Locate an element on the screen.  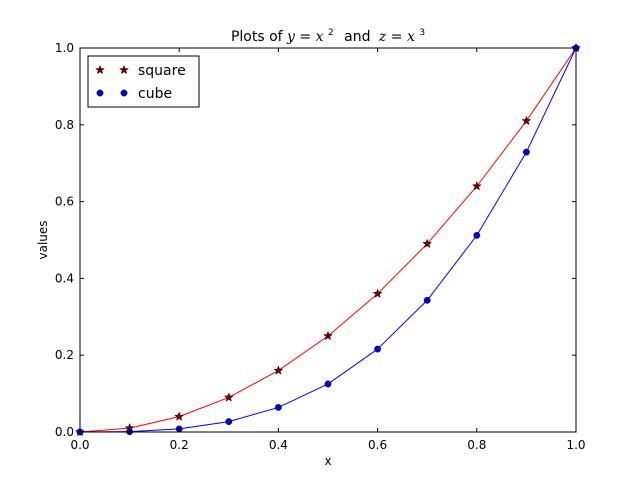
title-expr2-var: z is located at coordinates (382, 37).